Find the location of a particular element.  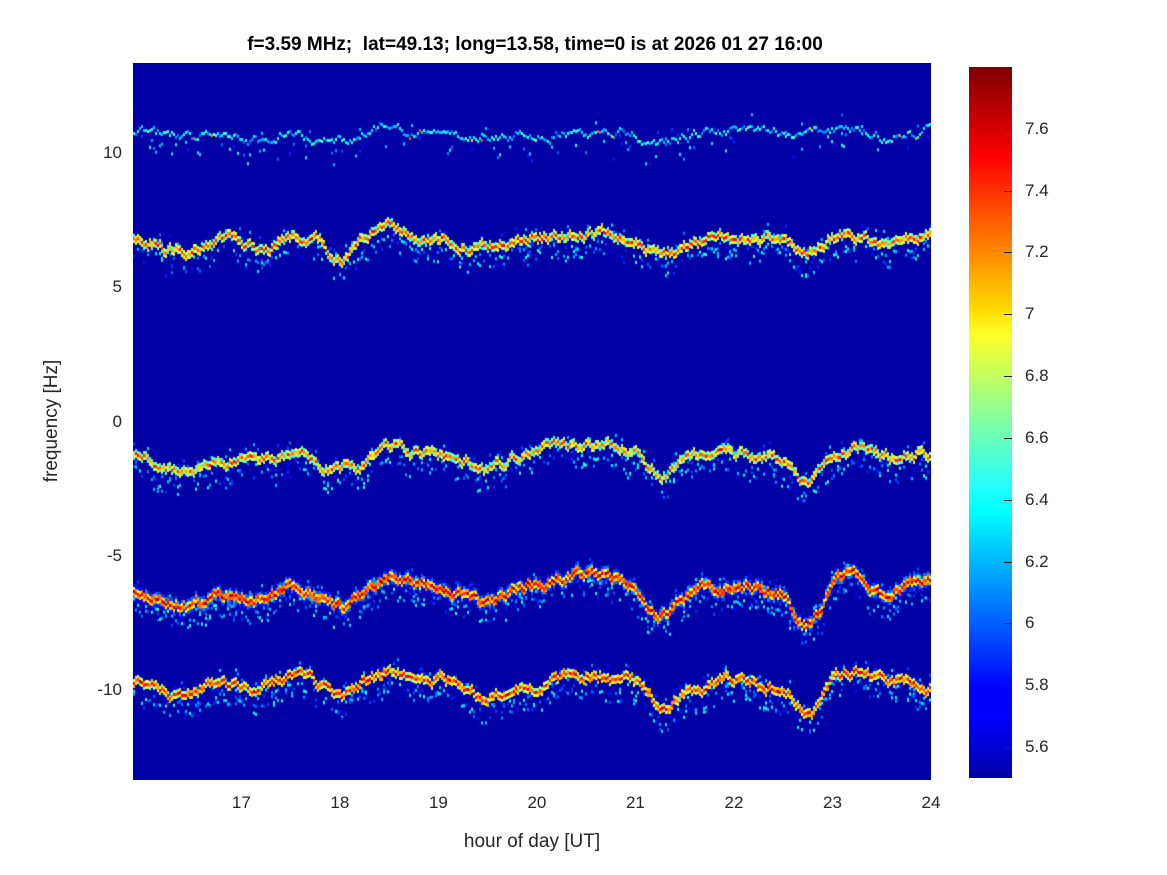

y-tick-label: -10 is located at coordinates (109, 690).